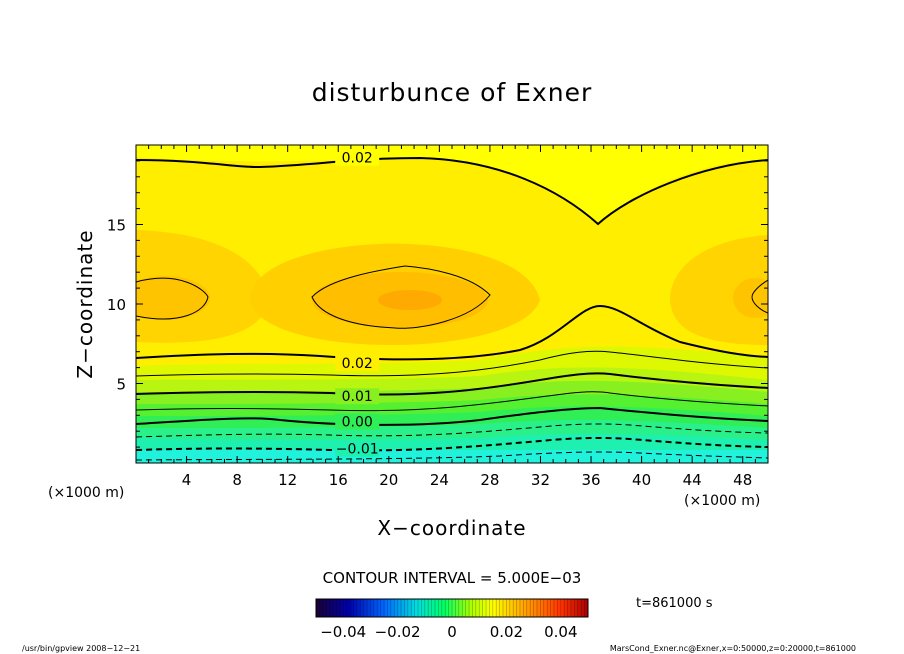 The height and width of the screenshot is (654, 904). I want to click on x-tick-label: 8, so click(237, 480).